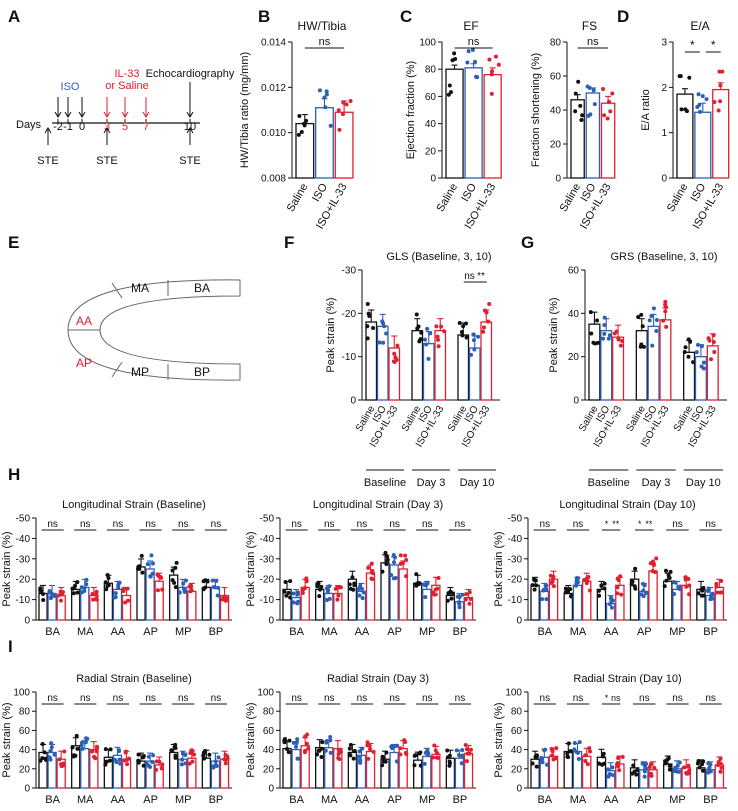  What do you see at coordinates (447, 198) in the screenshot?
I see `x-tick-label: Saline` at bounding box center [447, 198].